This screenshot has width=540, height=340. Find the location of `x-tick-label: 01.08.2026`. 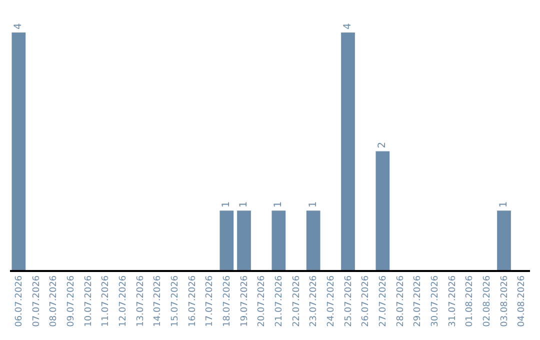

x-tick-label: 01.08.2026 is located at coordinates (470, 301).